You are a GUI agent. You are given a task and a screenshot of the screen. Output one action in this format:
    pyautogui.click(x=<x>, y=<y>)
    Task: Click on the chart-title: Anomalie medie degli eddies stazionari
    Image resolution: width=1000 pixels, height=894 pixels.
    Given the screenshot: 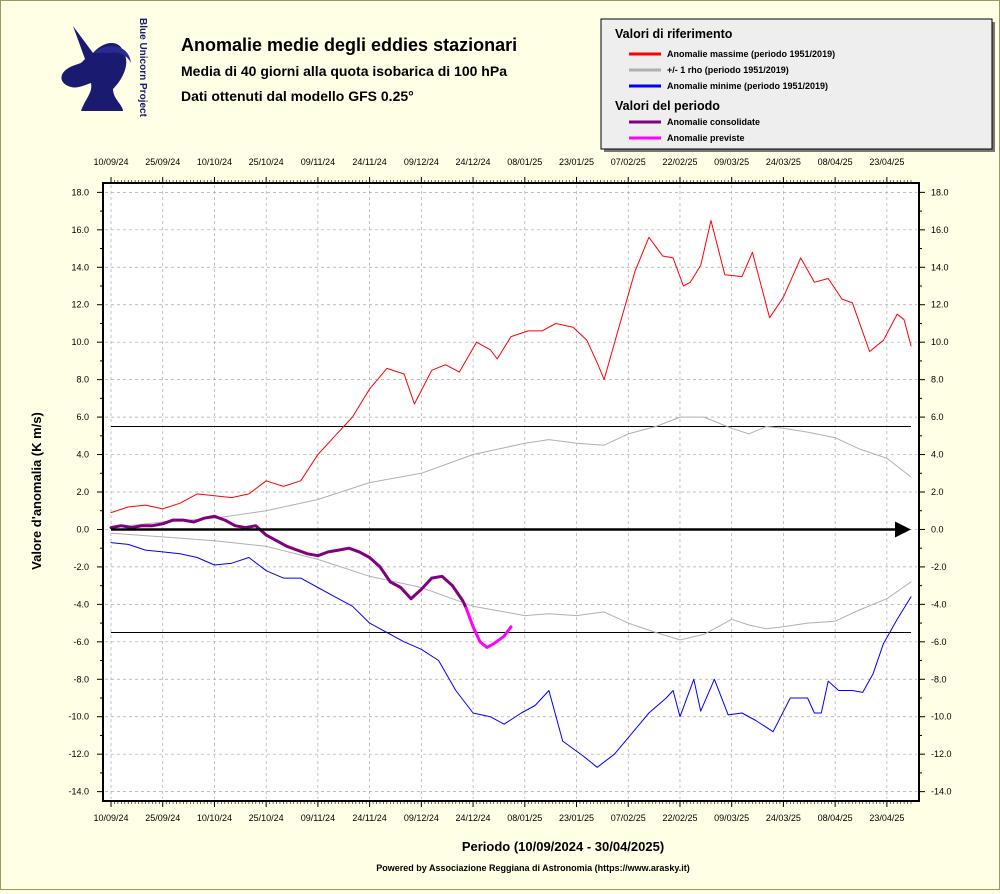 What is the action you would take?
    pyautogui.click(x=349, y=45)
    